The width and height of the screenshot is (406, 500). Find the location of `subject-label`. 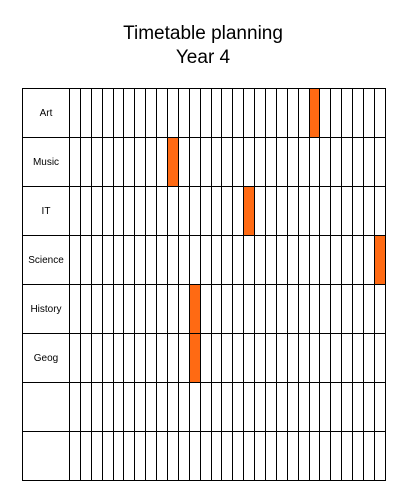

subject-label is located at coordinates (46, 407).